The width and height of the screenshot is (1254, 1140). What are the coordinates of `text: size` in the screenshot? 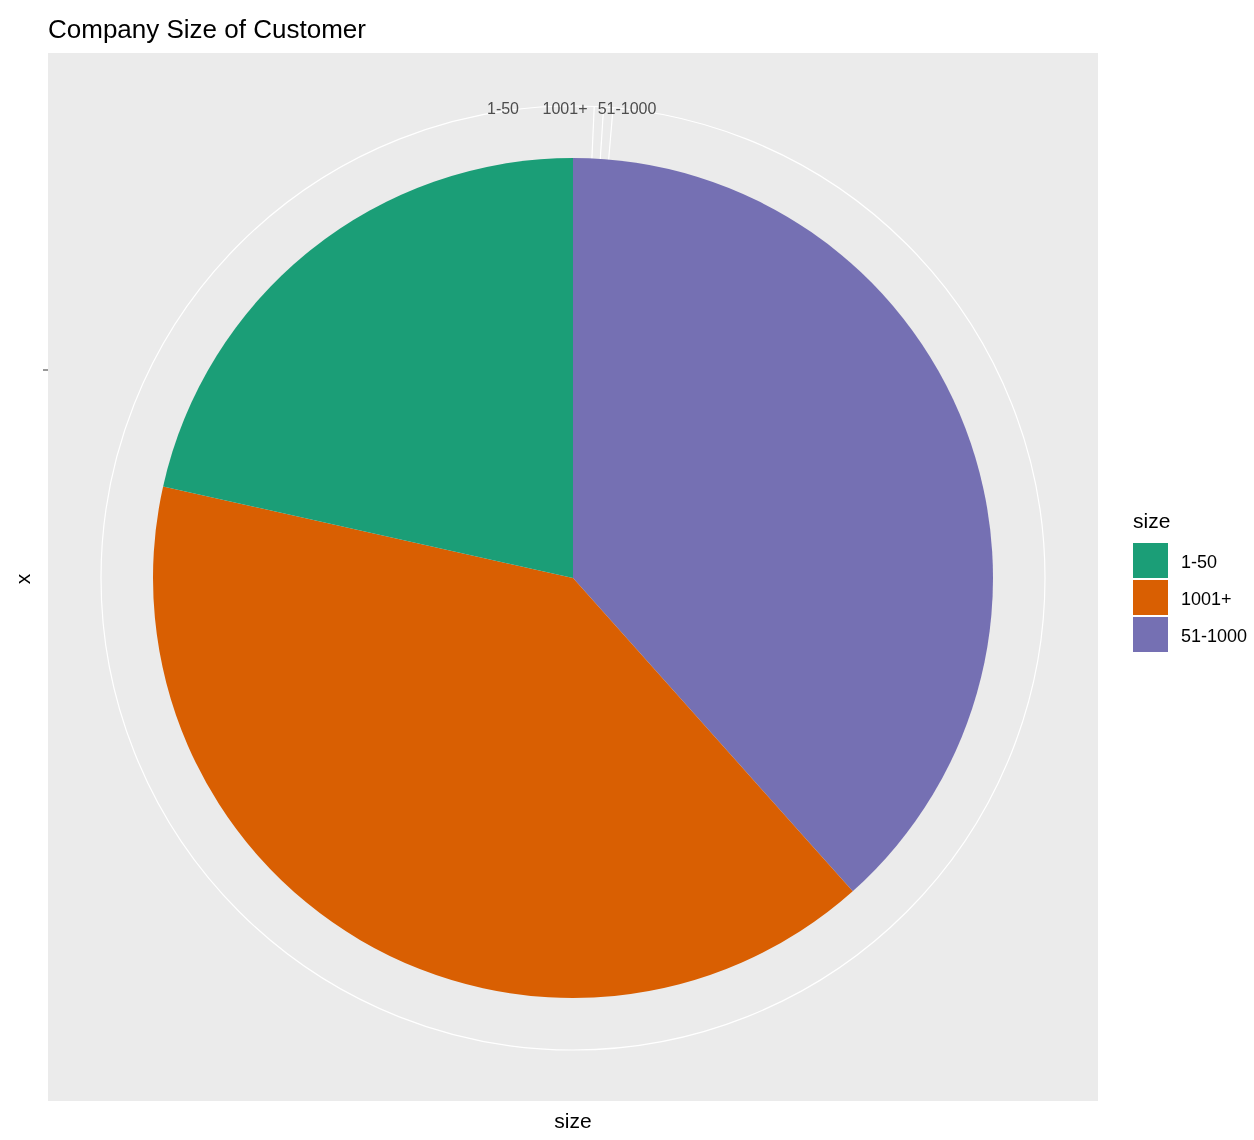 It's located at (573, 1120).